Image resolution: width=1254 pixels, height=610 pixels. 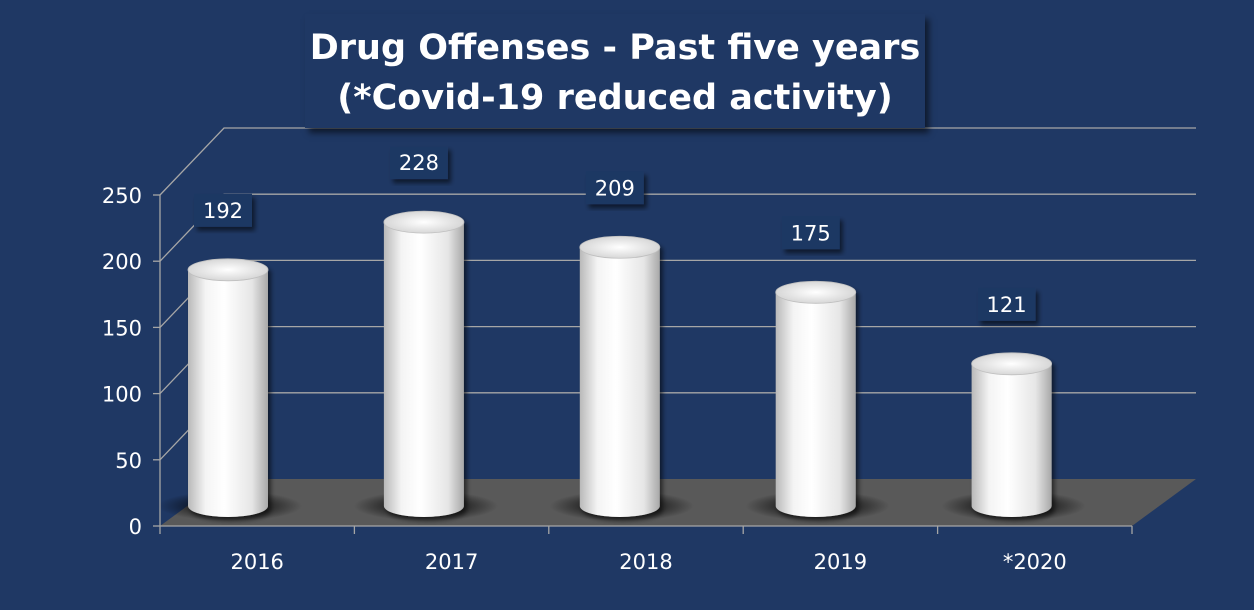 I want to click on chart-subtitle: (*Covid-19 reduced activity), so click(x=615, y=98).